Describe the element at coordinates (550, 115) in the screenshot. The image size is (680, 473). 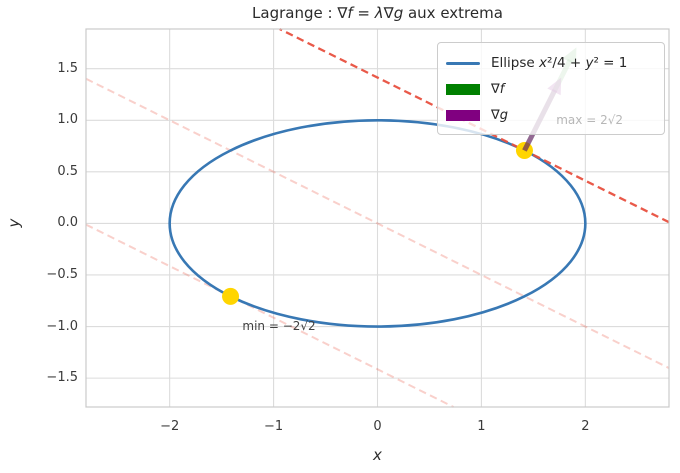
I see `legend-item-grad-g: ∇g` at that location.